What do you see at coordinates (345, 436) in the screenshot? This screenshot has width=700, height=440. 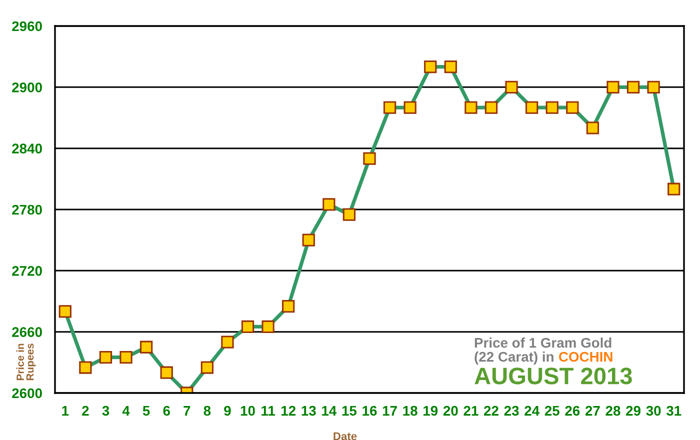 I see `x-axis-title: Date` at bounding box center [345, 436].